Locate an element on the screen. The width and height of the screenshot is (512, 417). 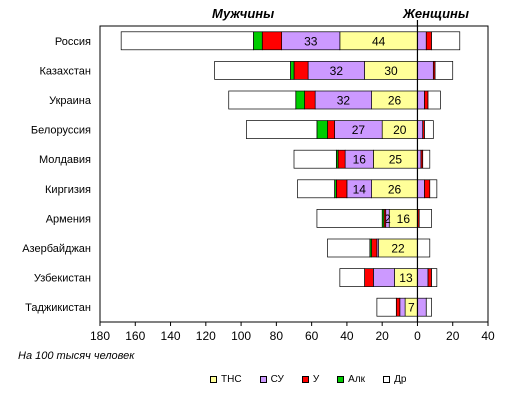
category-label: Таджикистан is located at coordinates (58, 308).